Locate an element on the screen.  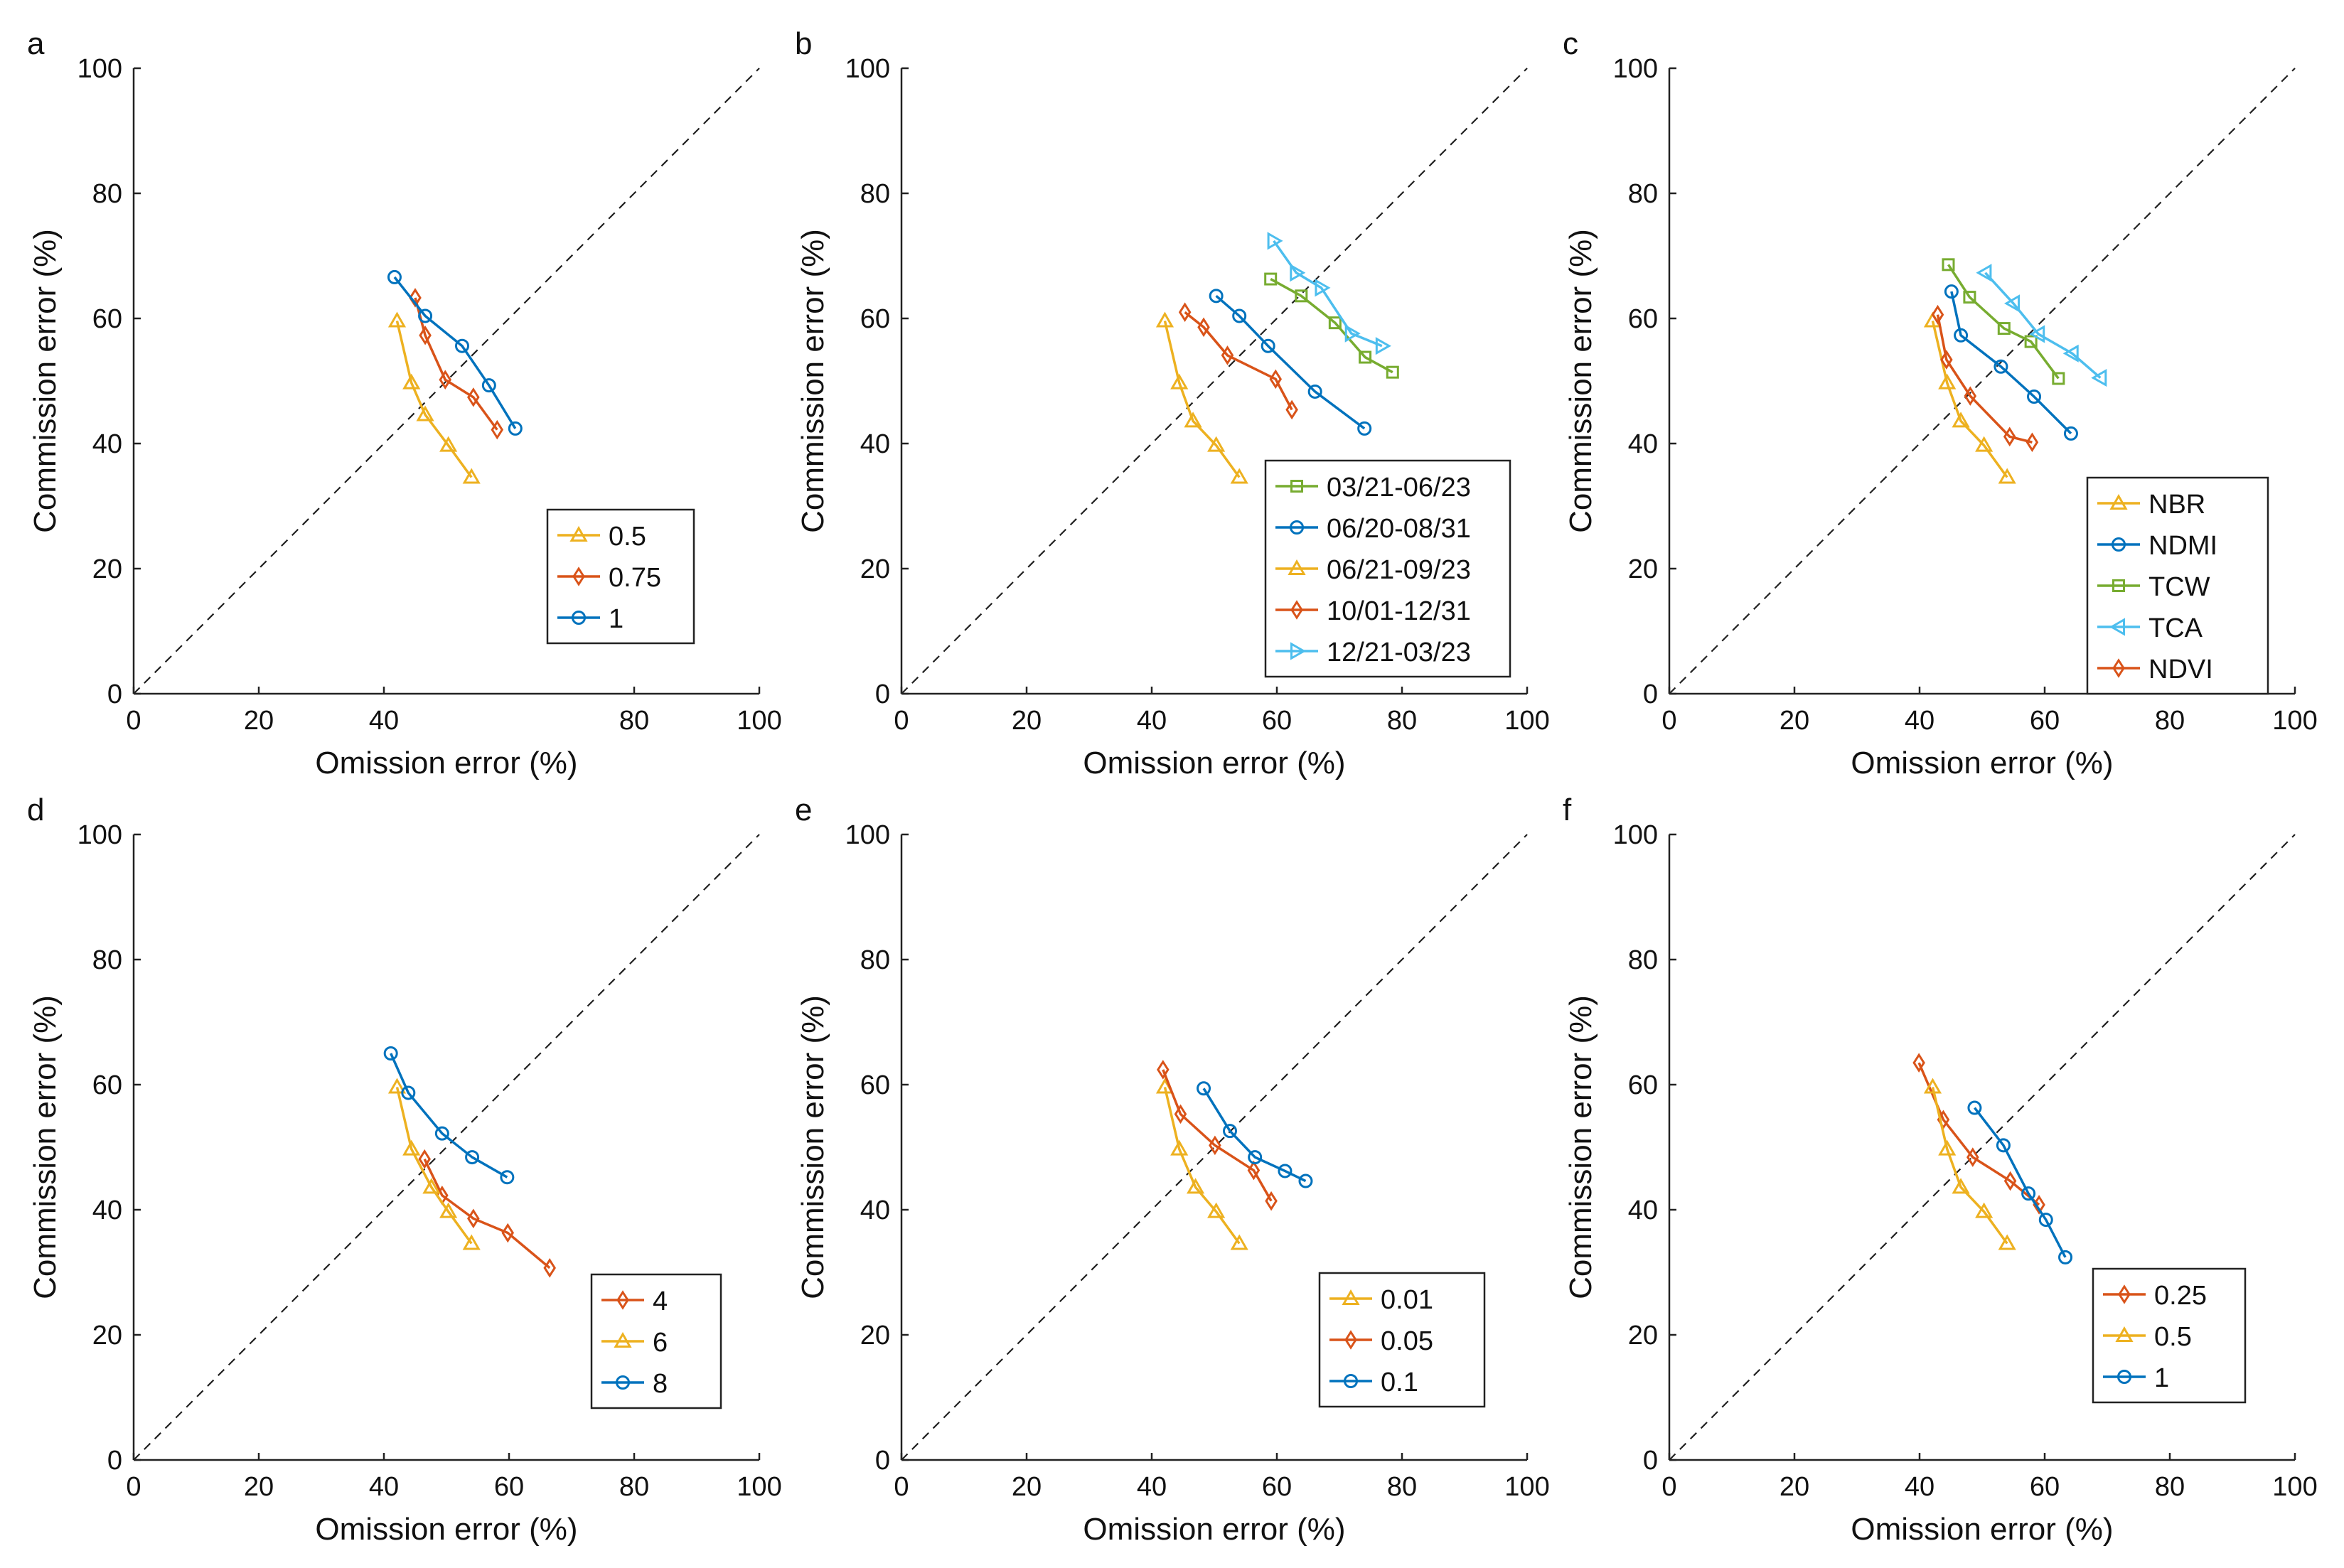
series-0.5 is located at coordinates (434, 397).